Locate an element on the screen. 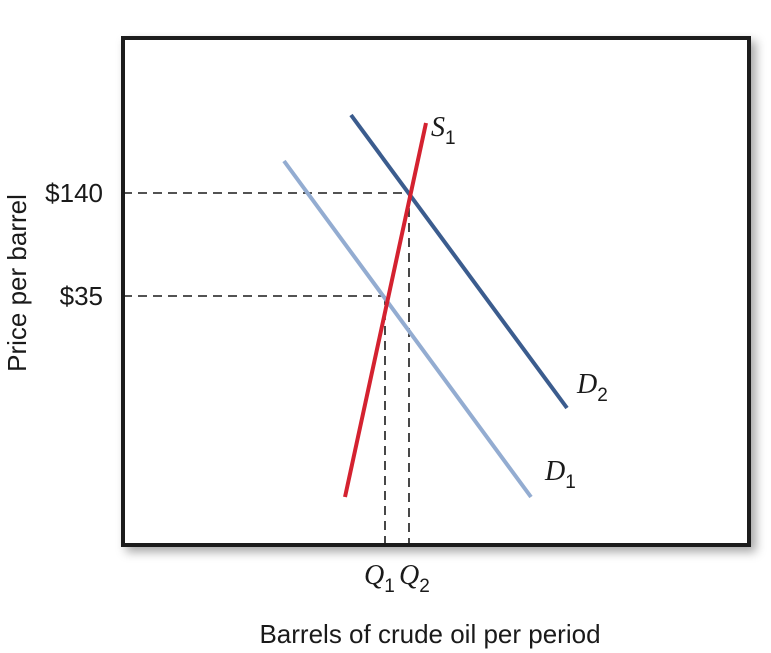 This screenshot has width=771, height=653. curve-label-s1: S1 is located at coordinates (443, 130).